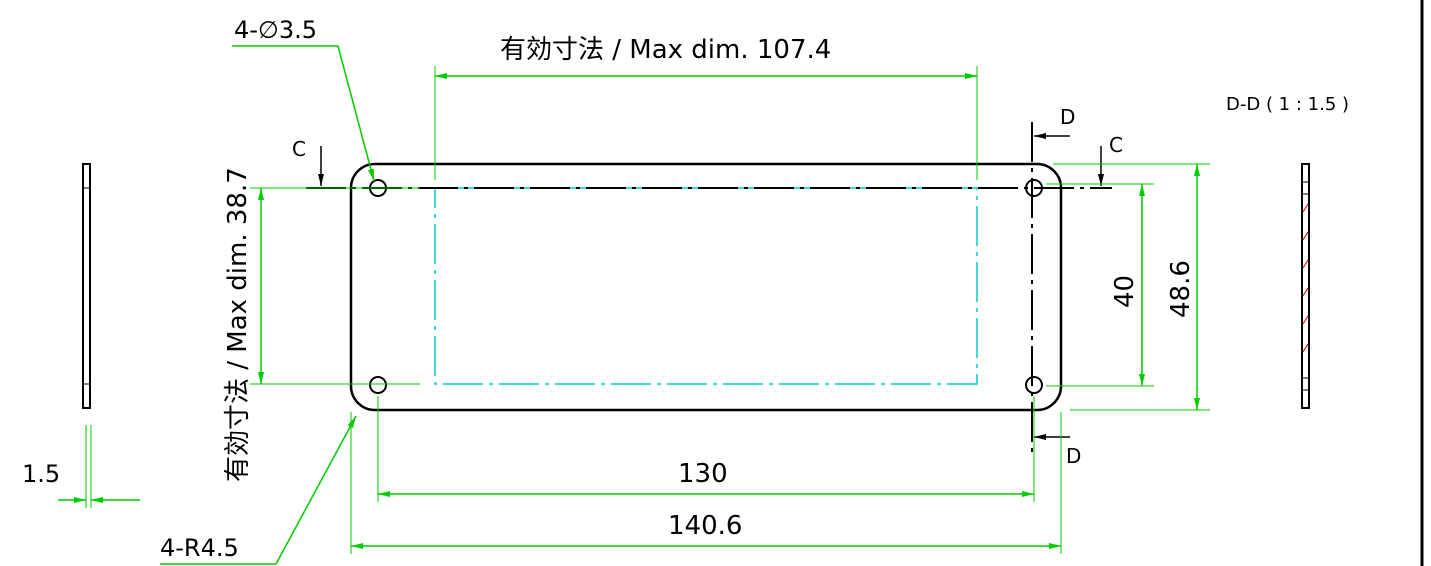 The image size is (1431, 566). I want to click on section-c-left-label: C, so click(299, 149).